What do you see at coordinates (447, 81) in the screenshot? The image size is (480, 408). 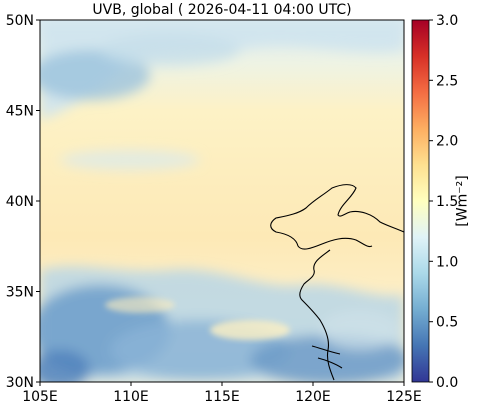 I see `colorbar-tick-label: 2.5` at bounding box center [447, 81].